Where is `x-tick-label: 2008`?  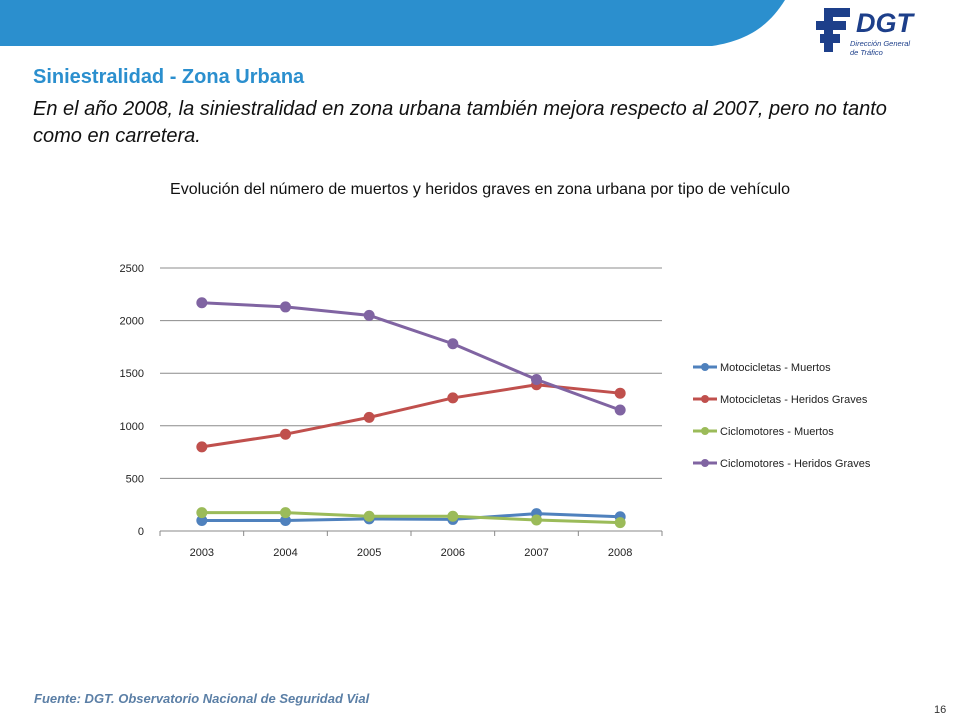 x-tick-label: 2008 is located at coordinates (620, 553).